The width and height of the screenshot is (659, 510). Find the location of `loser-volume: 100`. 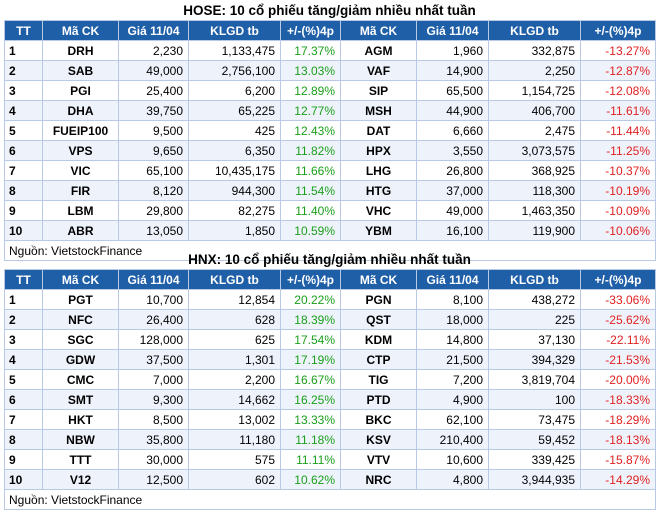

loser-volume: 100 is located at coordinates (534, 399).